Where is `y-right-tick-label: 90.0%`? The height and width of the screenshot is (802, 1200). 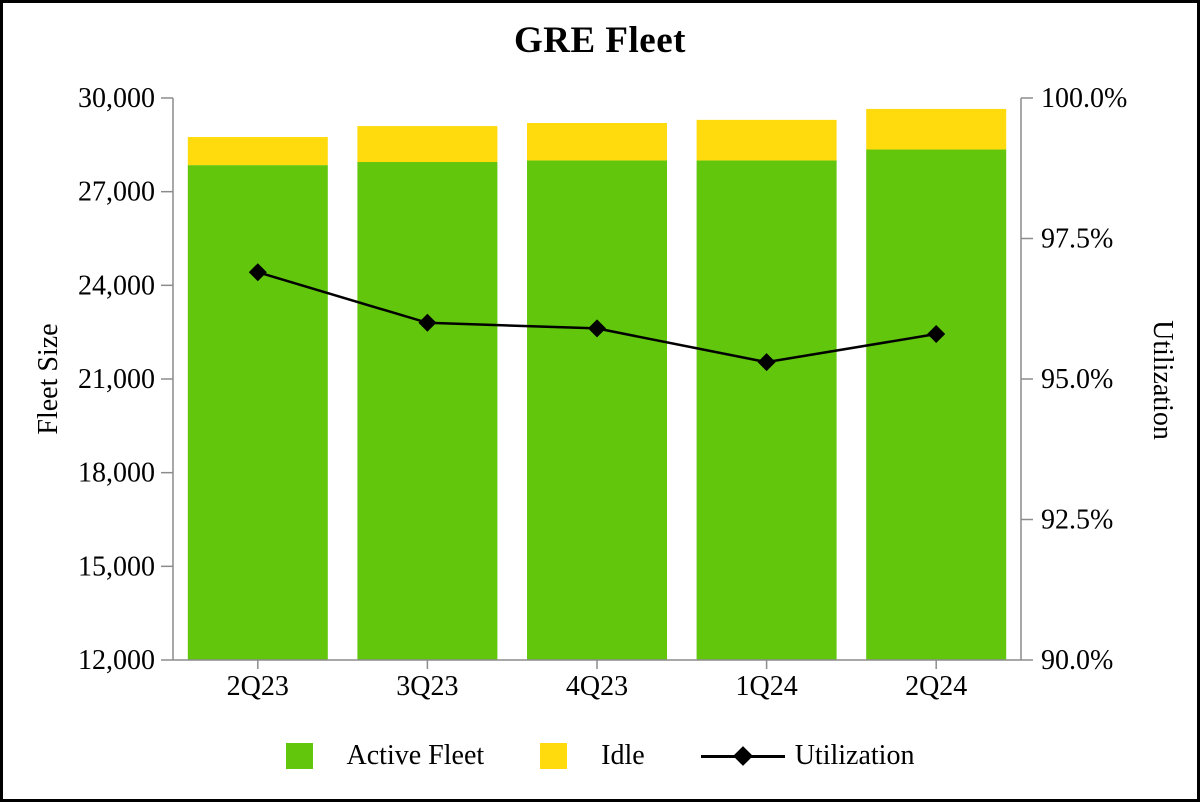 y-right-tick-label: 90.0% is located at coordinates (1077, 660).